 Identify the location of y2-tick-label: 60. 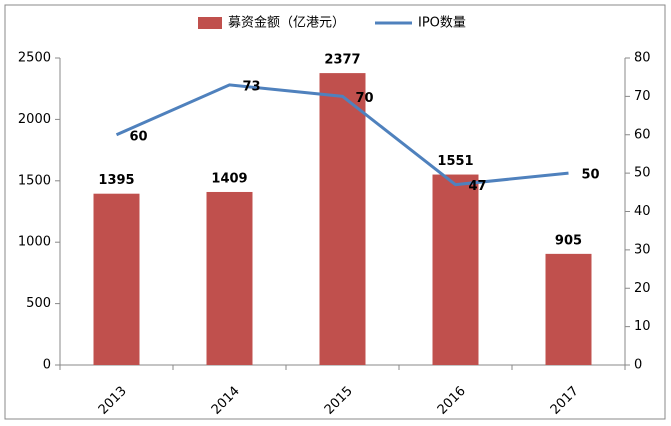
(642, 134).